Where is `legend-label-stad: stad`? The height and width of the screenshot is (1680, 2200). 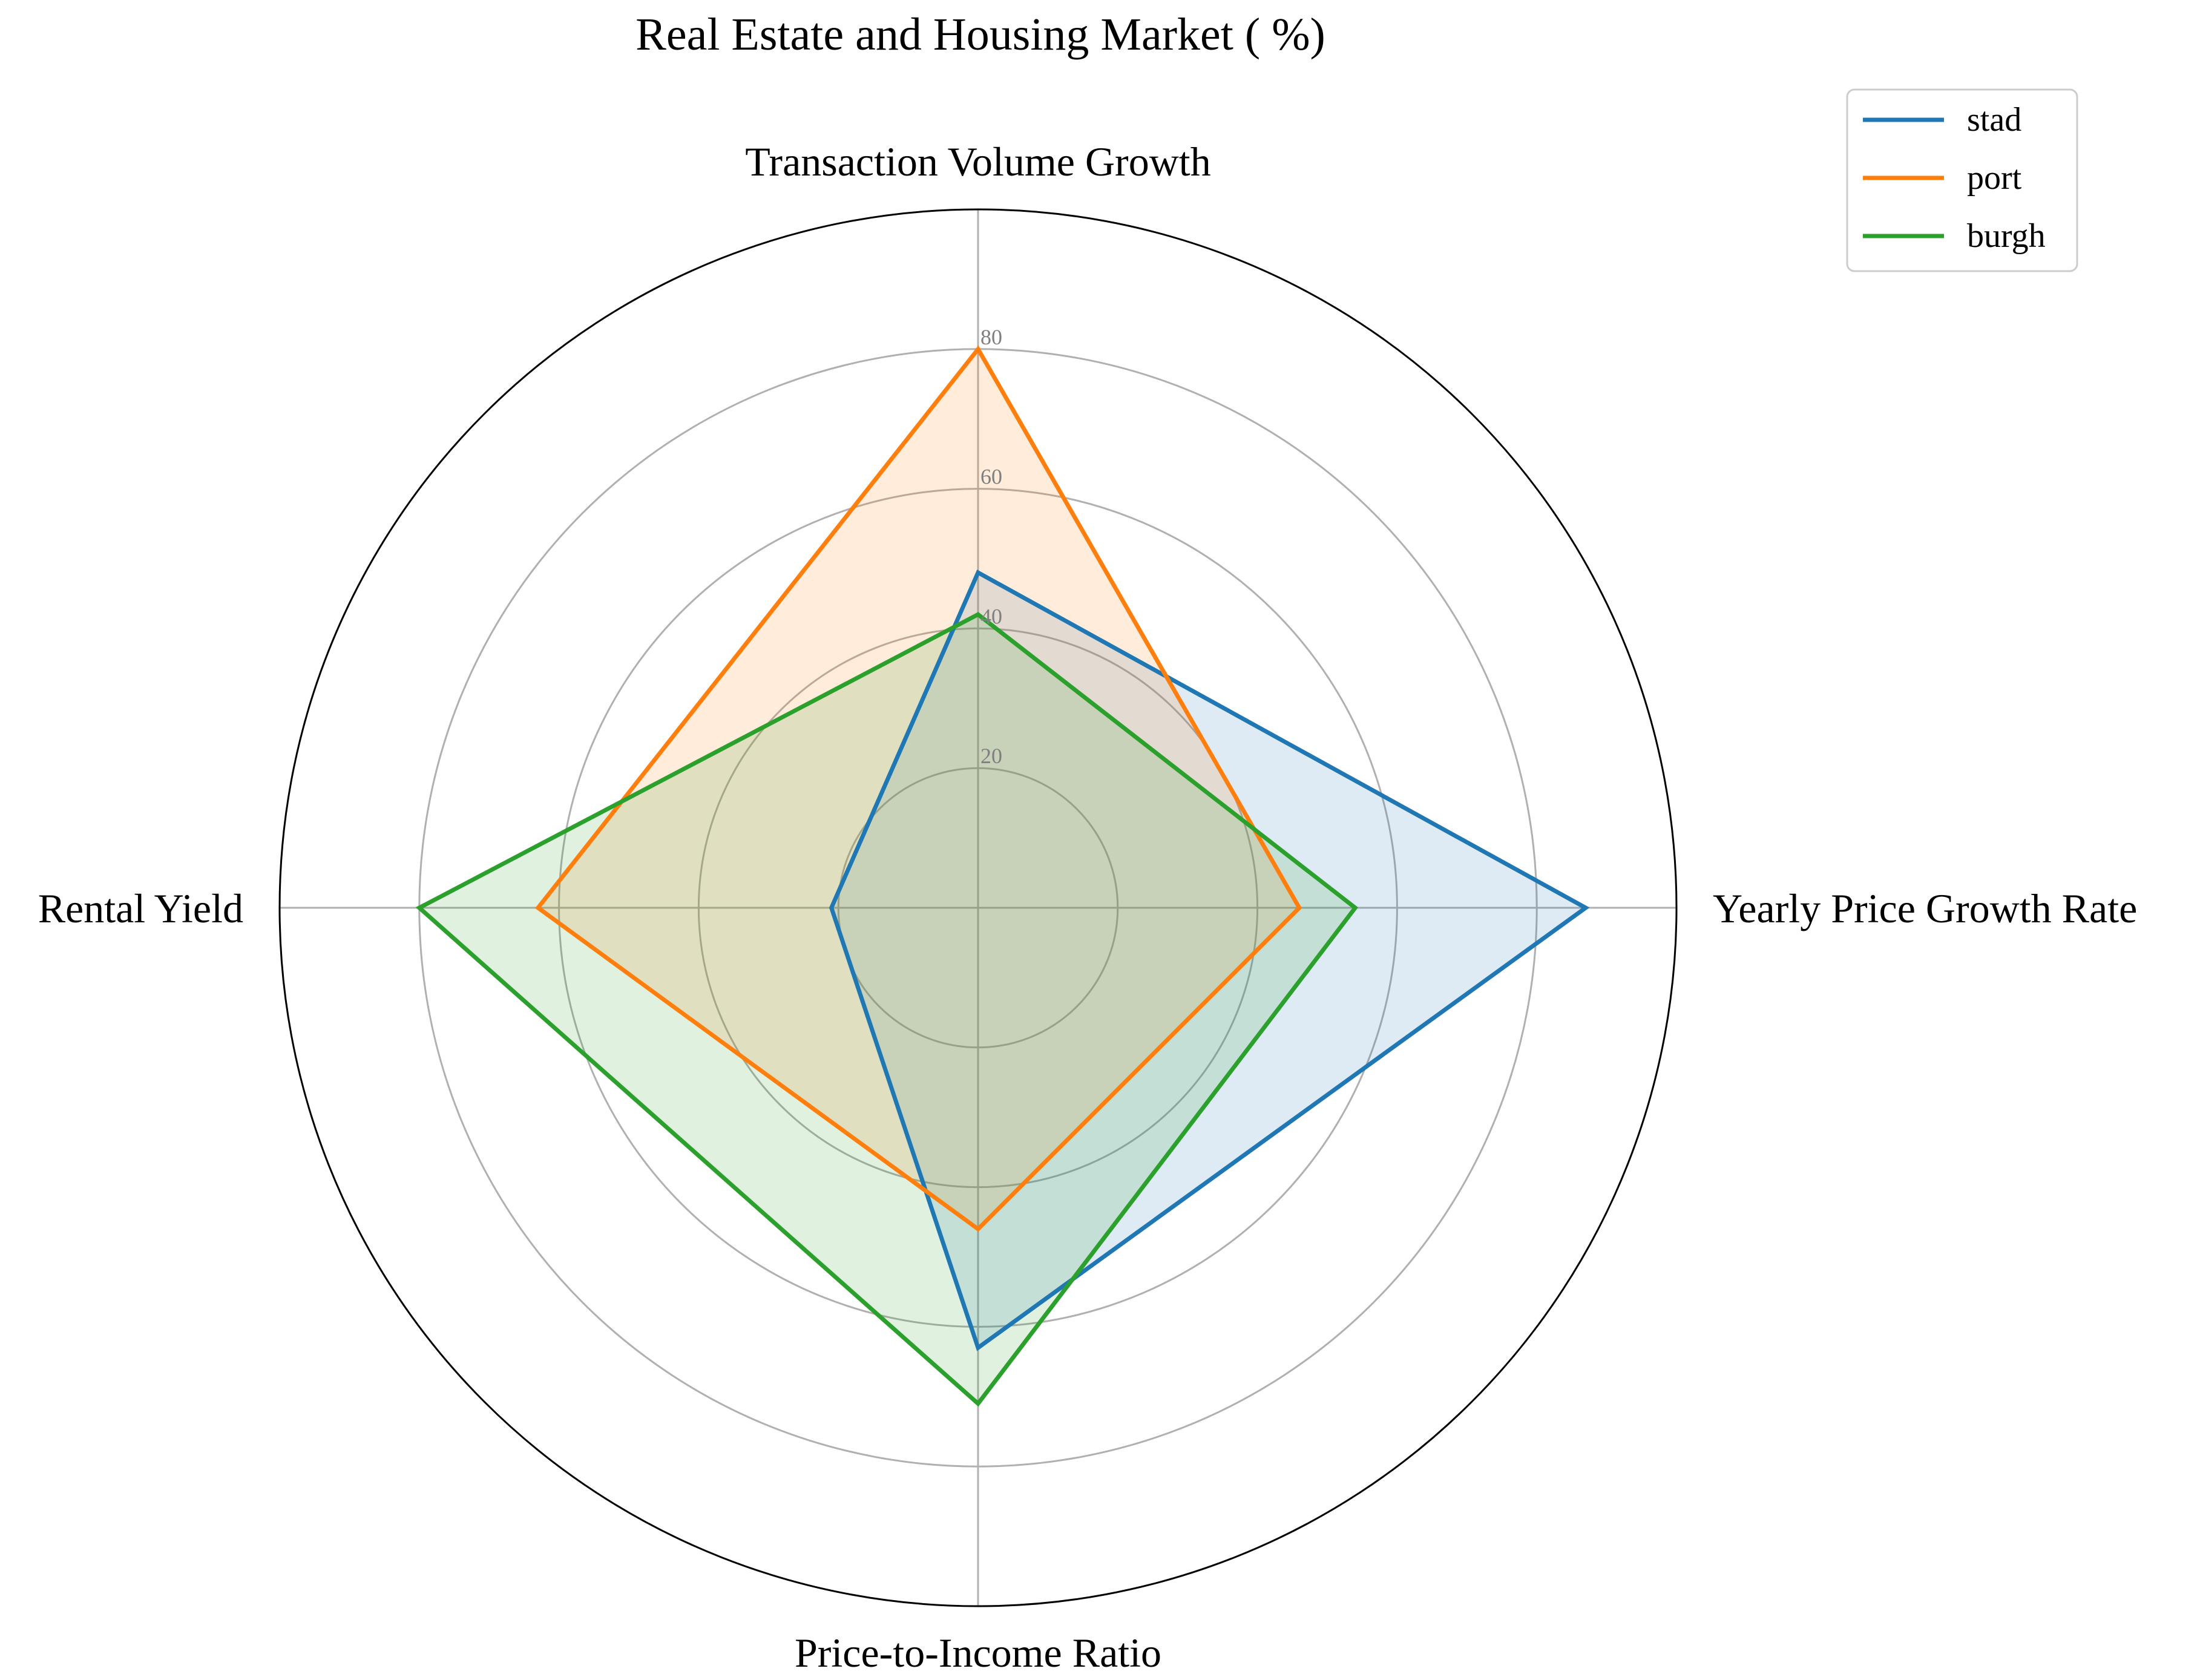
legend-label-stad: stad is located at coordinates (1994, 120).